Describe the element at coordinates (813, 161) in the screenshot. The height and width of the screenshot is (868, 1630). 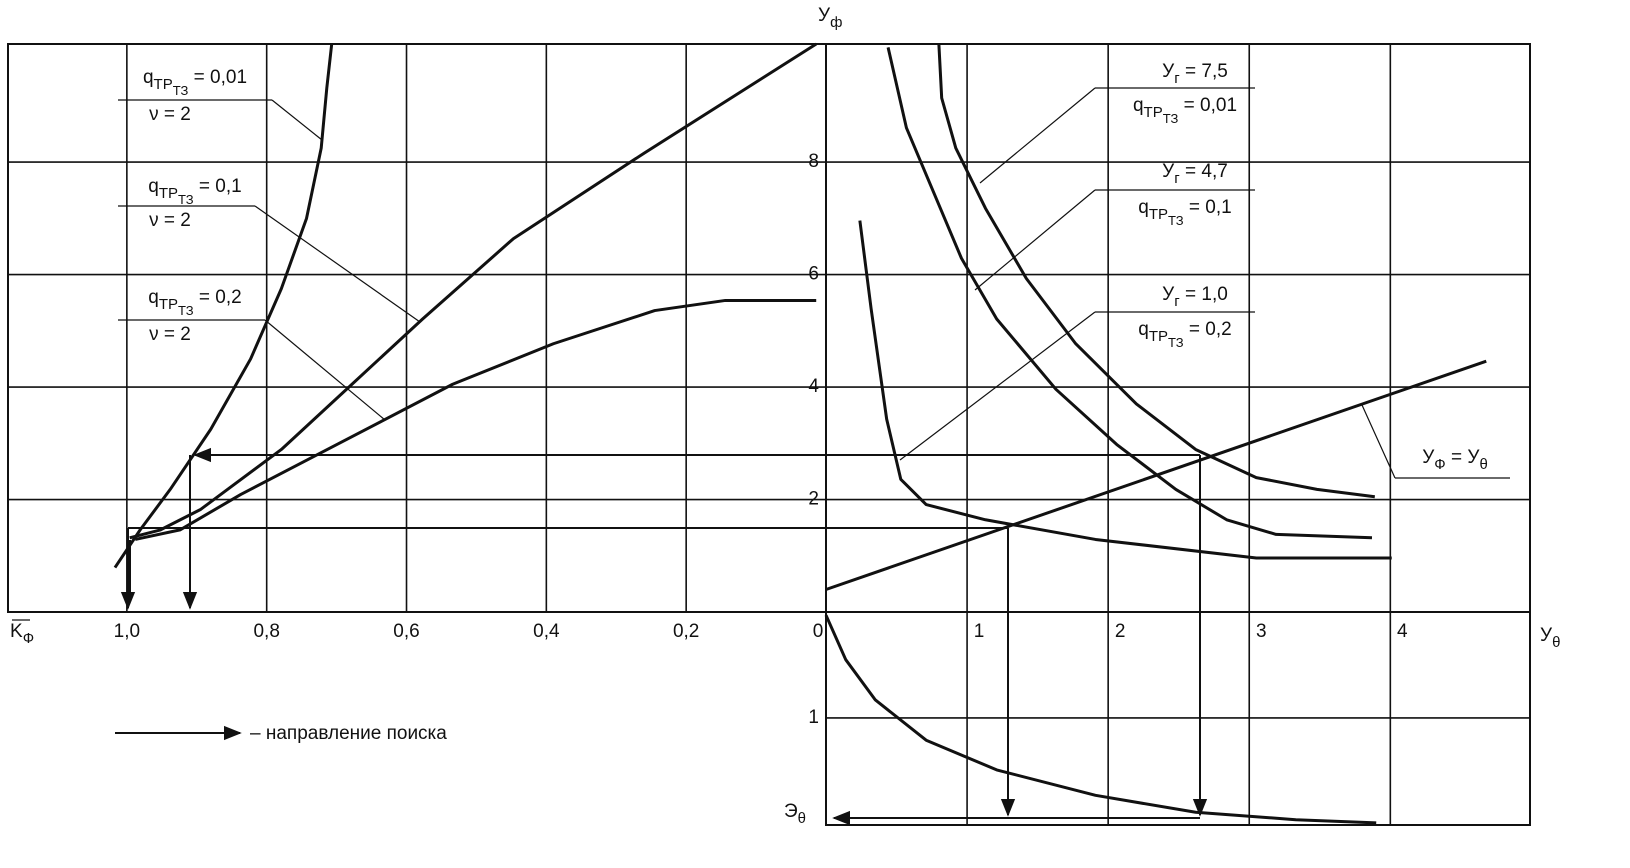
I see `y-tick-label: 8` at that location.